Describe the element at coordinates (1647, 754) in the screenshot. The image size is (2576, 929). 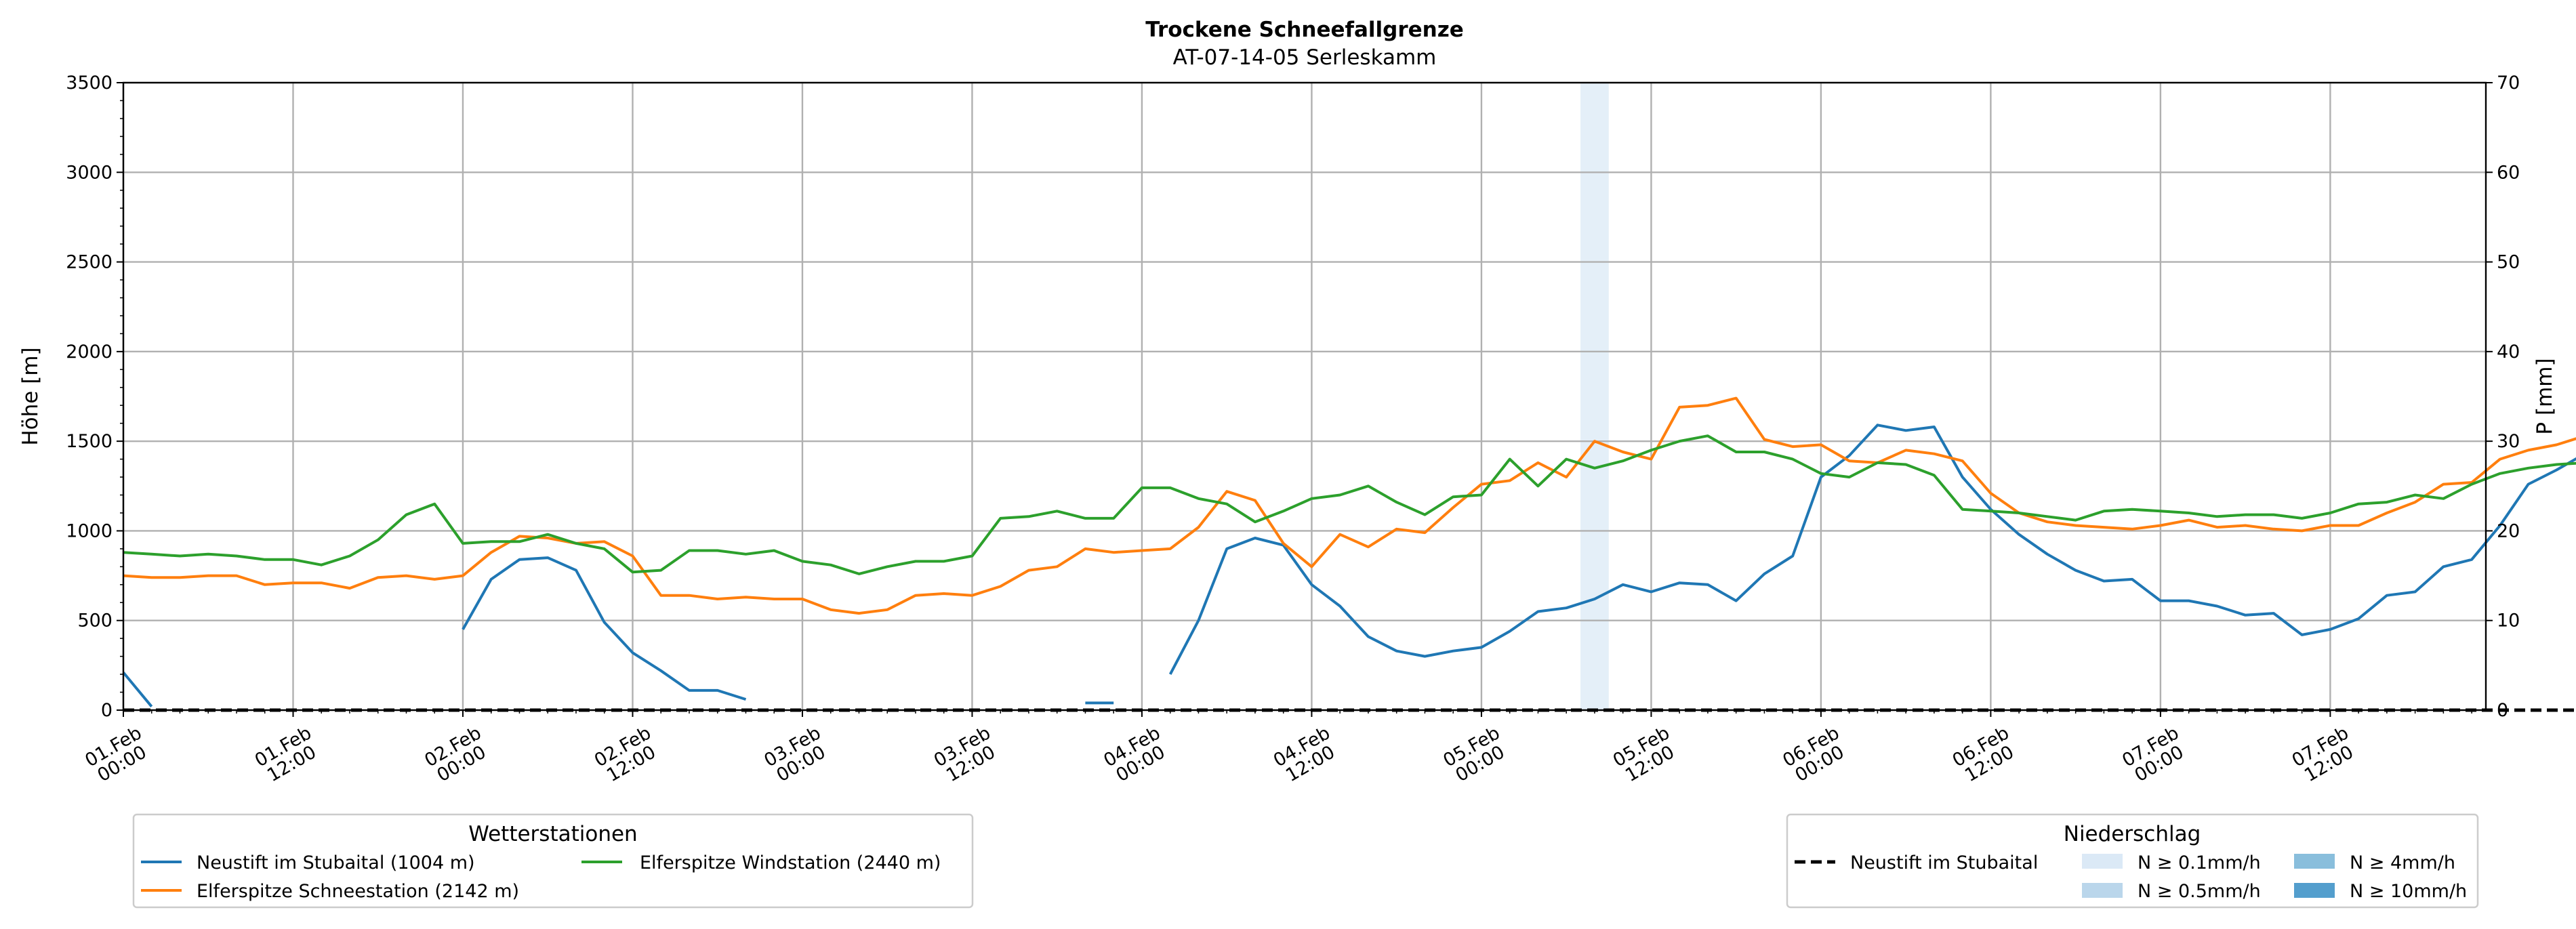
I see `x-tick-label: 05.Feb12:00` at that location.